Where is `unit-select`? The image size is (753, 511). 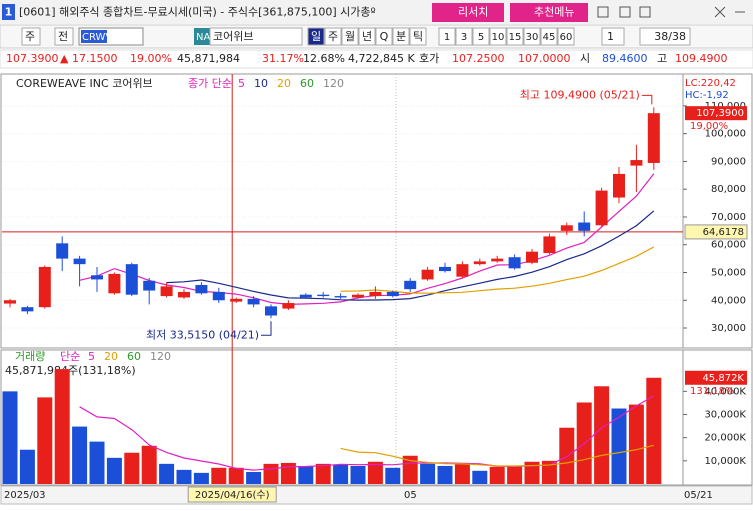
unit-select is located at coordinates (31, 36).